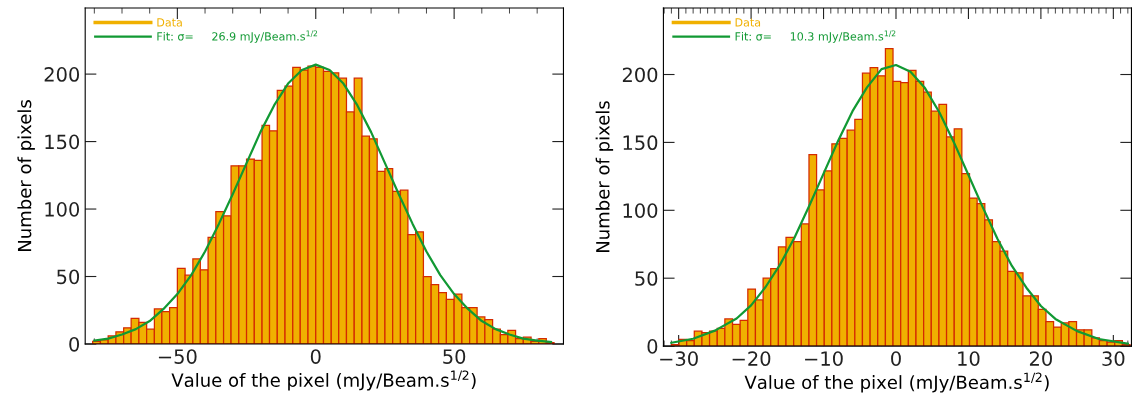 The width and height of the screenshot is (1136, 420). What do you see at coordinates (969, 358) in the screenshot?
I see `x-tick-label: 10` at bounding box center [969, 358].